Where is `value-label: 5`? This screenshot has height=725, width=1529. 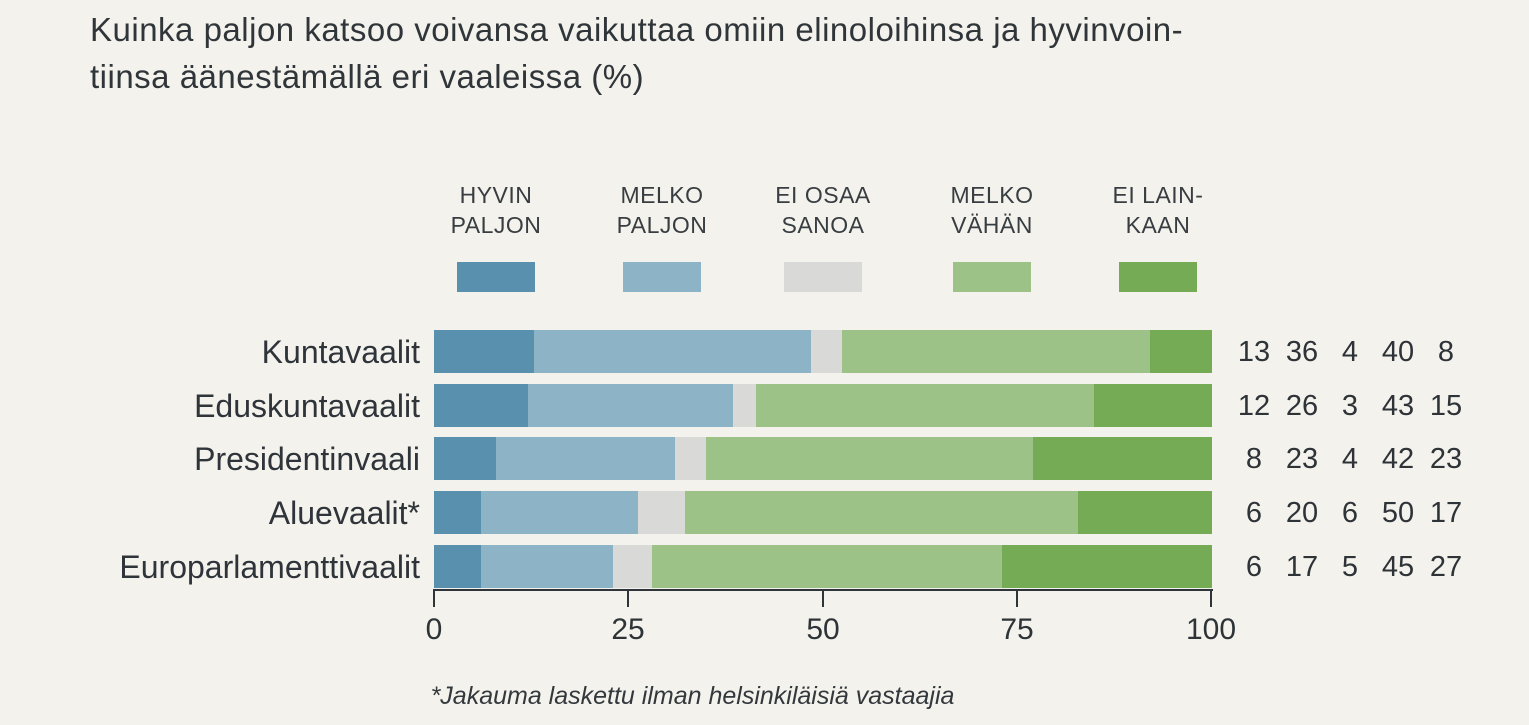
value-label: 5 is located at coordinates (1350, 567).